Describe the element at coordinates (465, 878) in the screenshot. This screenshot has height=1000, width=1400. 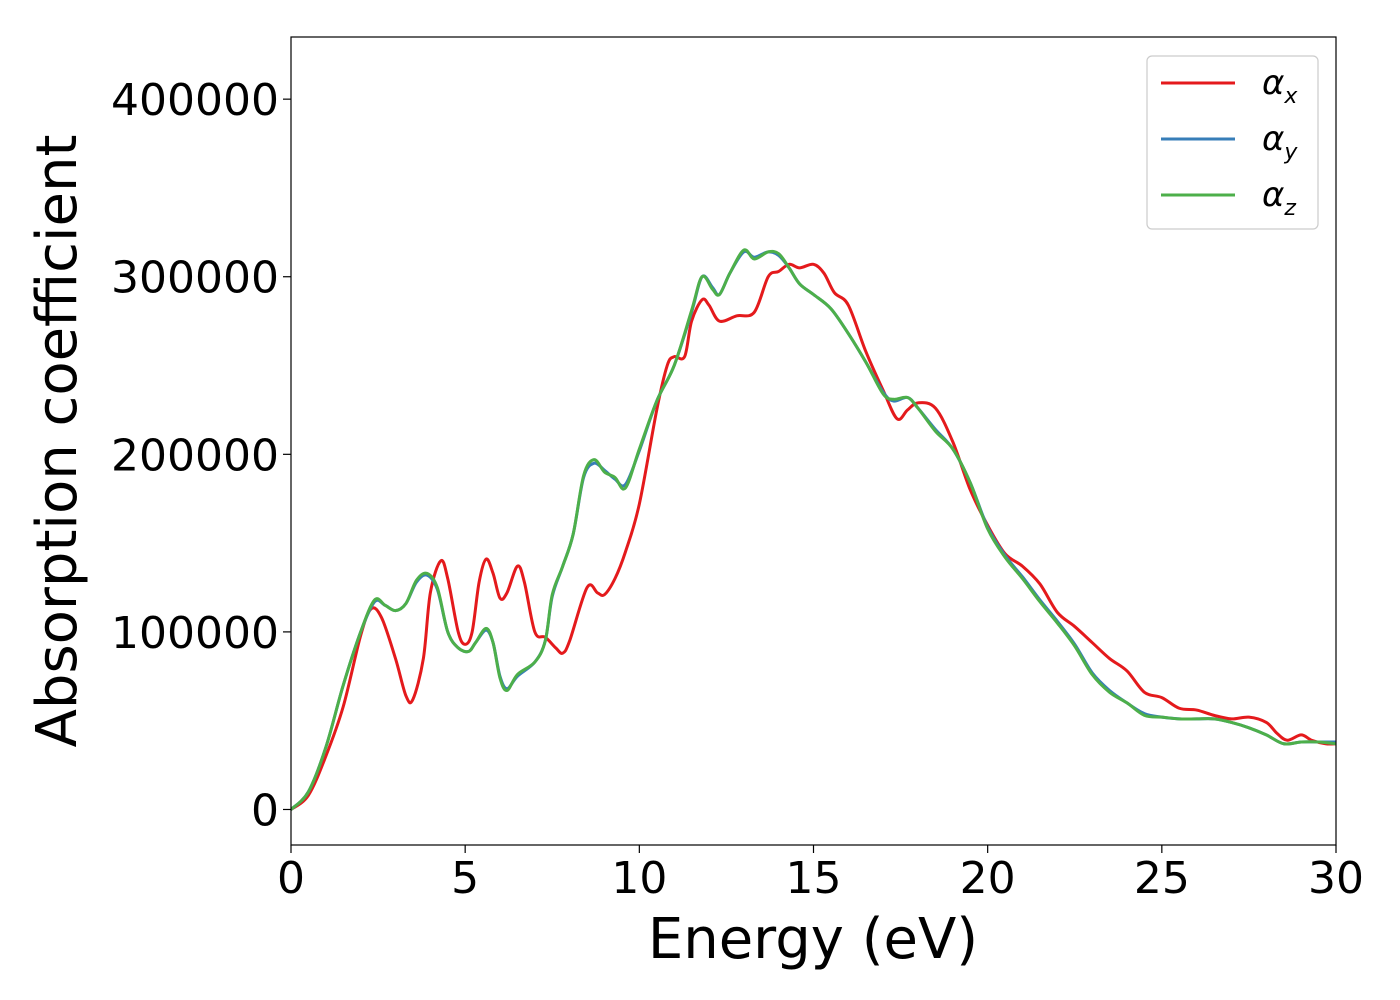
I see `x-tick-label: 5` at that location.